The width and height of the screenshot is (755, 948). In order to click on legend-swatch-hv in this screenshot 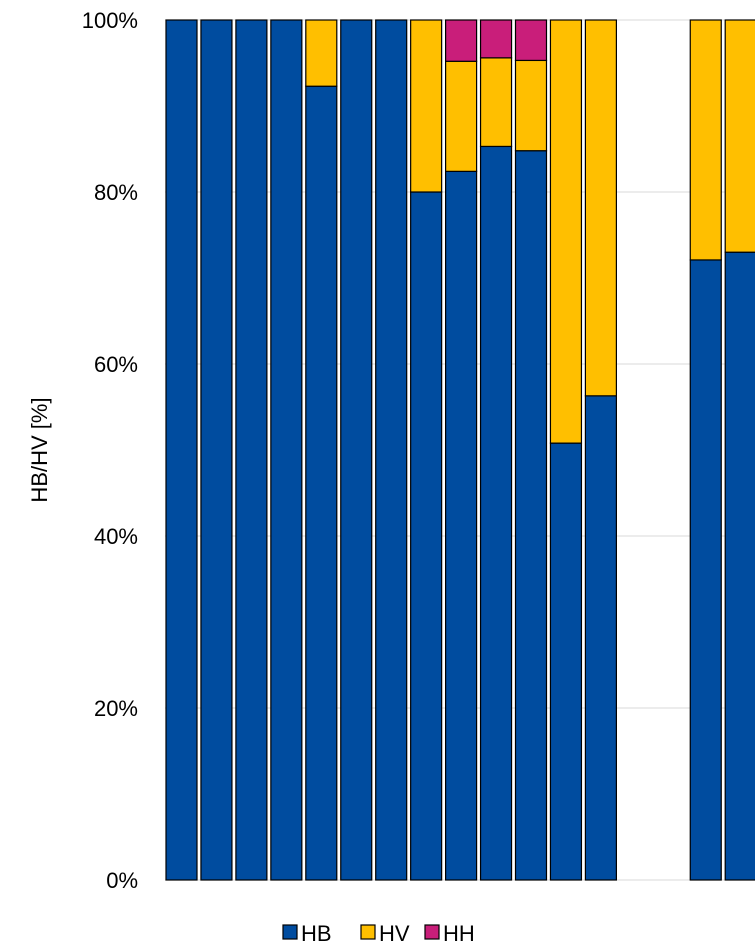, I will do `click(368, 932)`.